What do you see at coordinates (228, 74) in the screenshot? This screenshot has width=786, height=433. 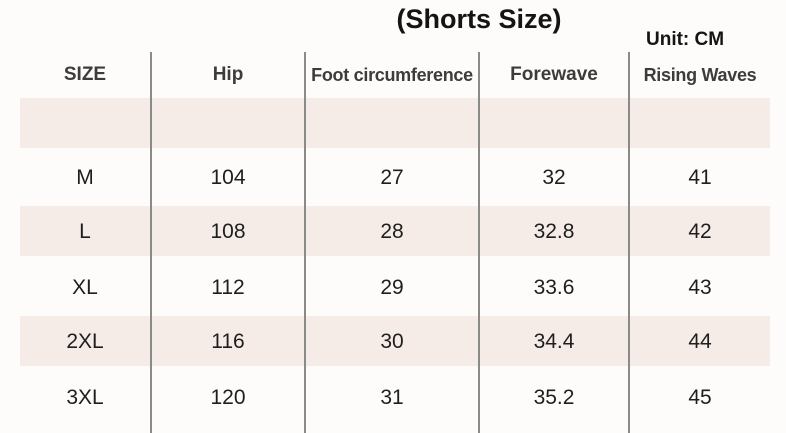 I see `header-hip: Hip` at bounding box center [228, 74].